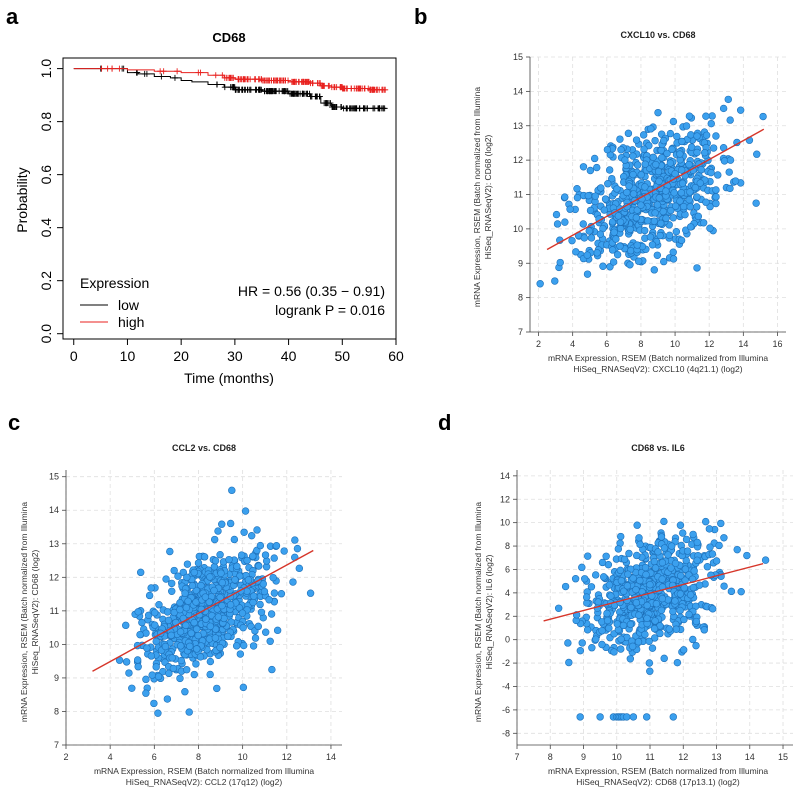 Image resolution: width=800 pixels, height=787 pixels. I want to click on km-legend-title: Expression, so click(114, 283).